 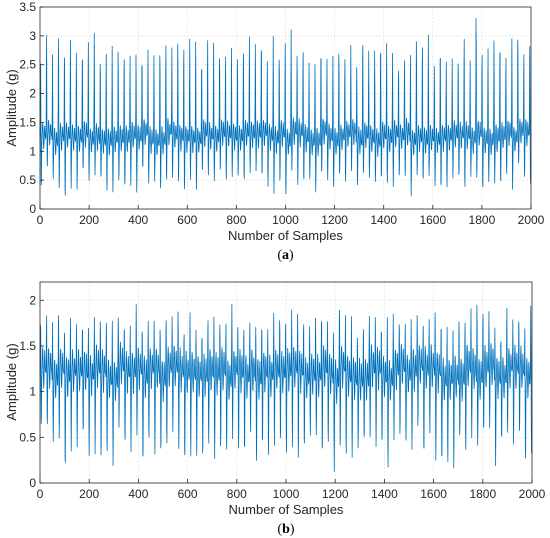 I want to click on chart-b-xtick-label-10: 2000, so click(x=532, y=494).